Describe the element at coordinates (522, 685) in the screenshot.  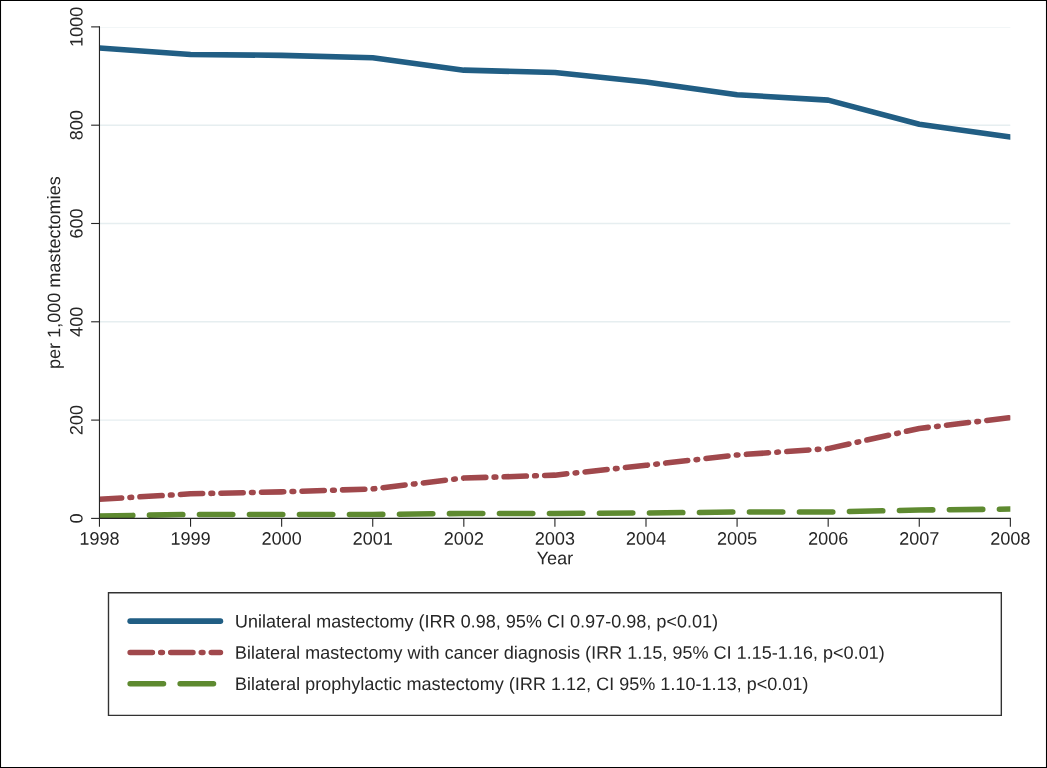
I see `legend-label: Bilateral prophylactic mastectomy (IRR 1.12, CI 95% 1.10-1.13, p<0.01)` at that location.